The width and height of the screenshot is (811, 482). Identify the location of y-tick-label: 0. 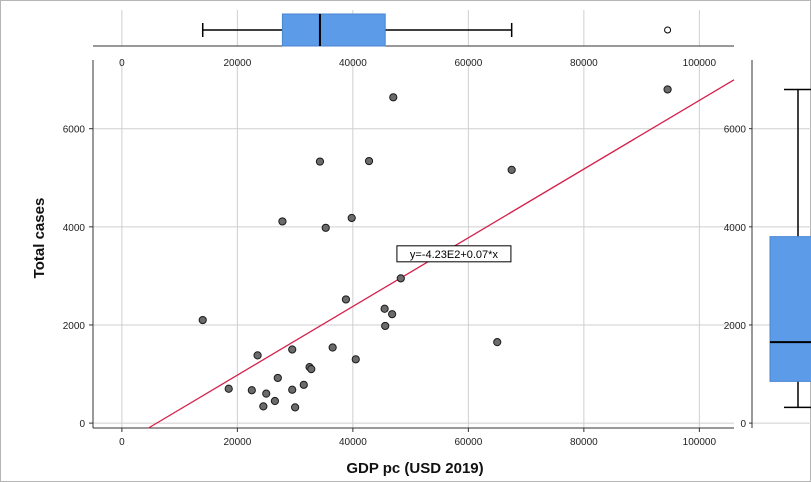
(82, 424).